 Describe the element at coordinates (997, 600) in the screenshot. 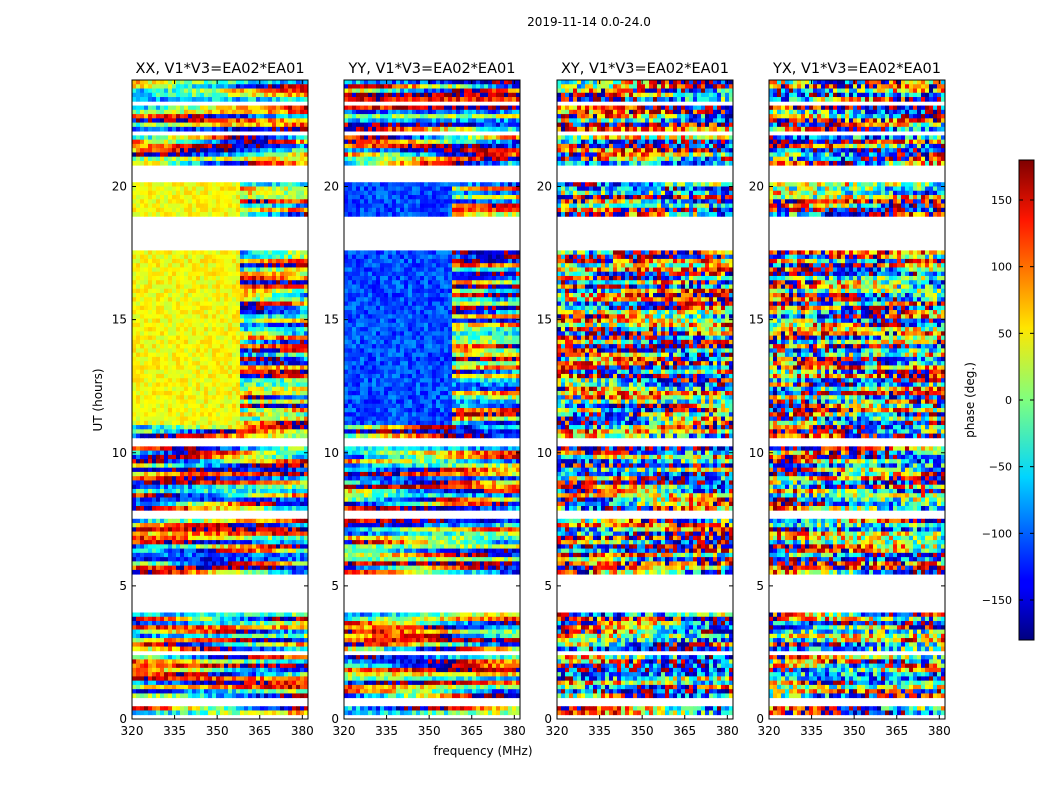

I see `colorbar-tick-label: −150` at that location.